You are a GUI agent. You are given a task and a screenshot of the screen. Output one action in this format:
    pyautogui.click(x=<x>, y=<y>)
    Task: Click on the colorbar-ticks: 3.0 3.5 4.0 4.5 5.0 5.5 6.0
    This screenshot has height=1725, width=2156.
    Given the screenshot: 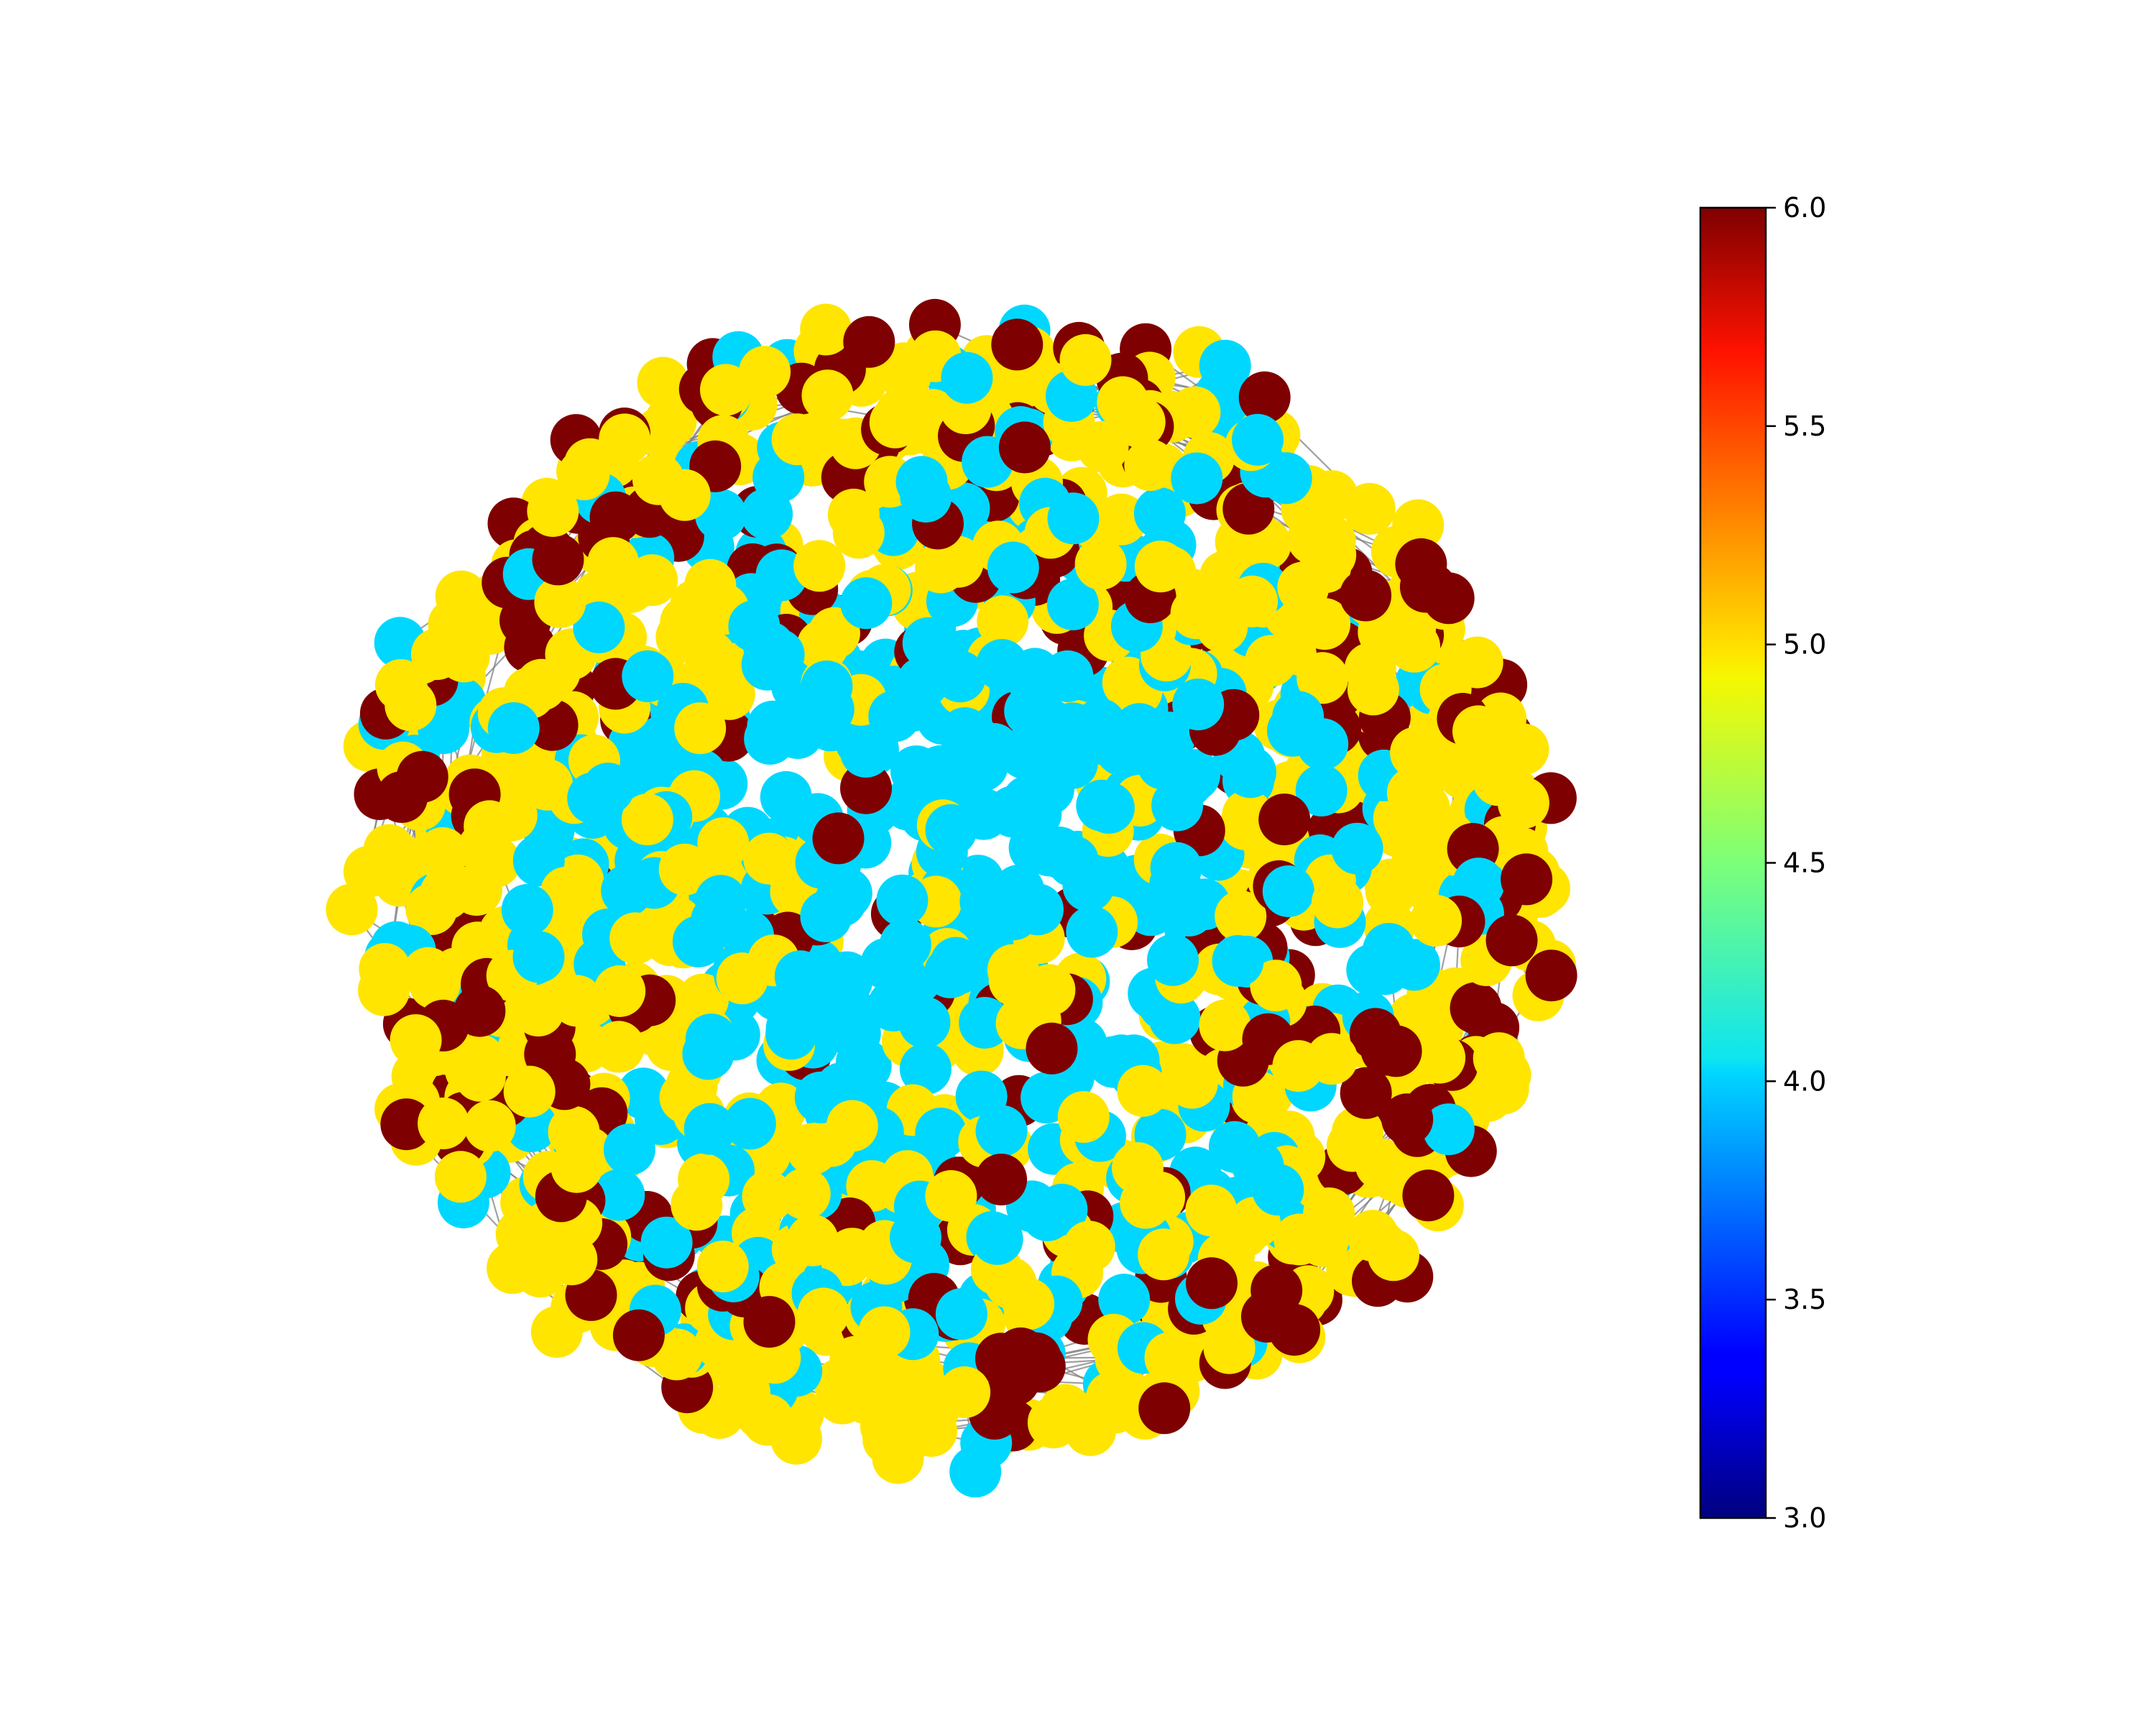 What is the action you would take?
    pyautogui.click(x=1796, y=863)
    